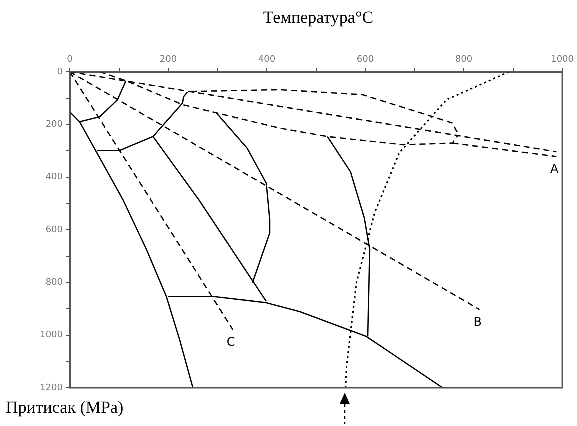  What do you see at coordinates (478, 321) in the screenshot?
I see `annotation: B` at bounding box center [478, 321].